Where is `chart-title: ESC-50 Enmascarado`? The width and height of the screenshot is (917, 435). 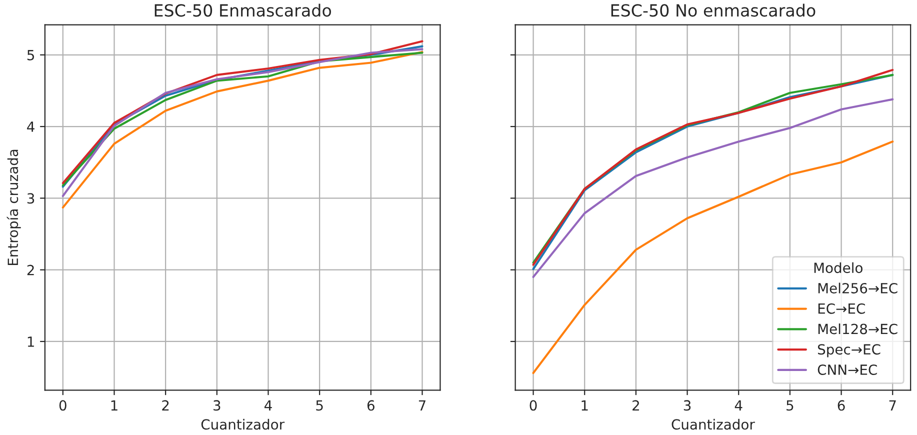 chart-title: ESC-50 Enmascarado is located at coordinates (243, 10).